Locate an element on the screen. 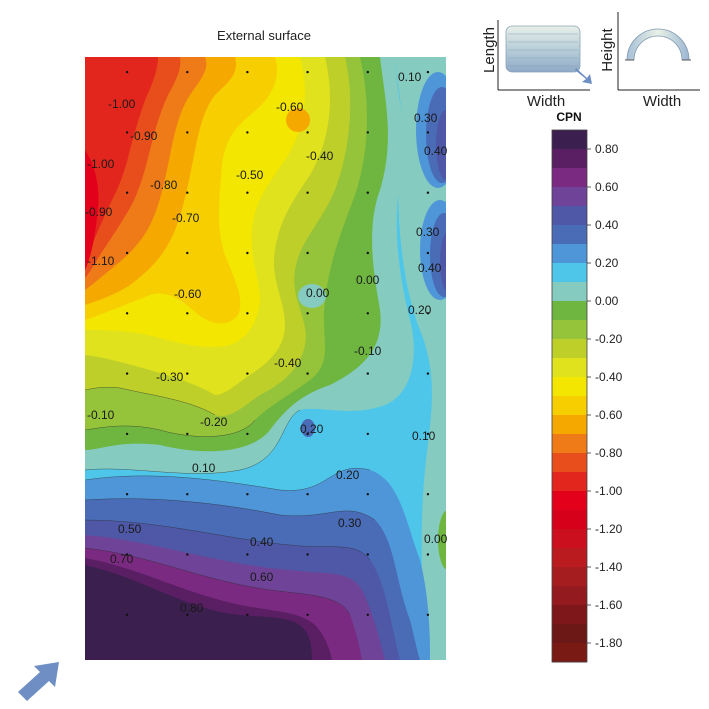 The width and height of the screenshot is (709, 709). inset-section-view: Height Width is located at coordinates (649, 61).